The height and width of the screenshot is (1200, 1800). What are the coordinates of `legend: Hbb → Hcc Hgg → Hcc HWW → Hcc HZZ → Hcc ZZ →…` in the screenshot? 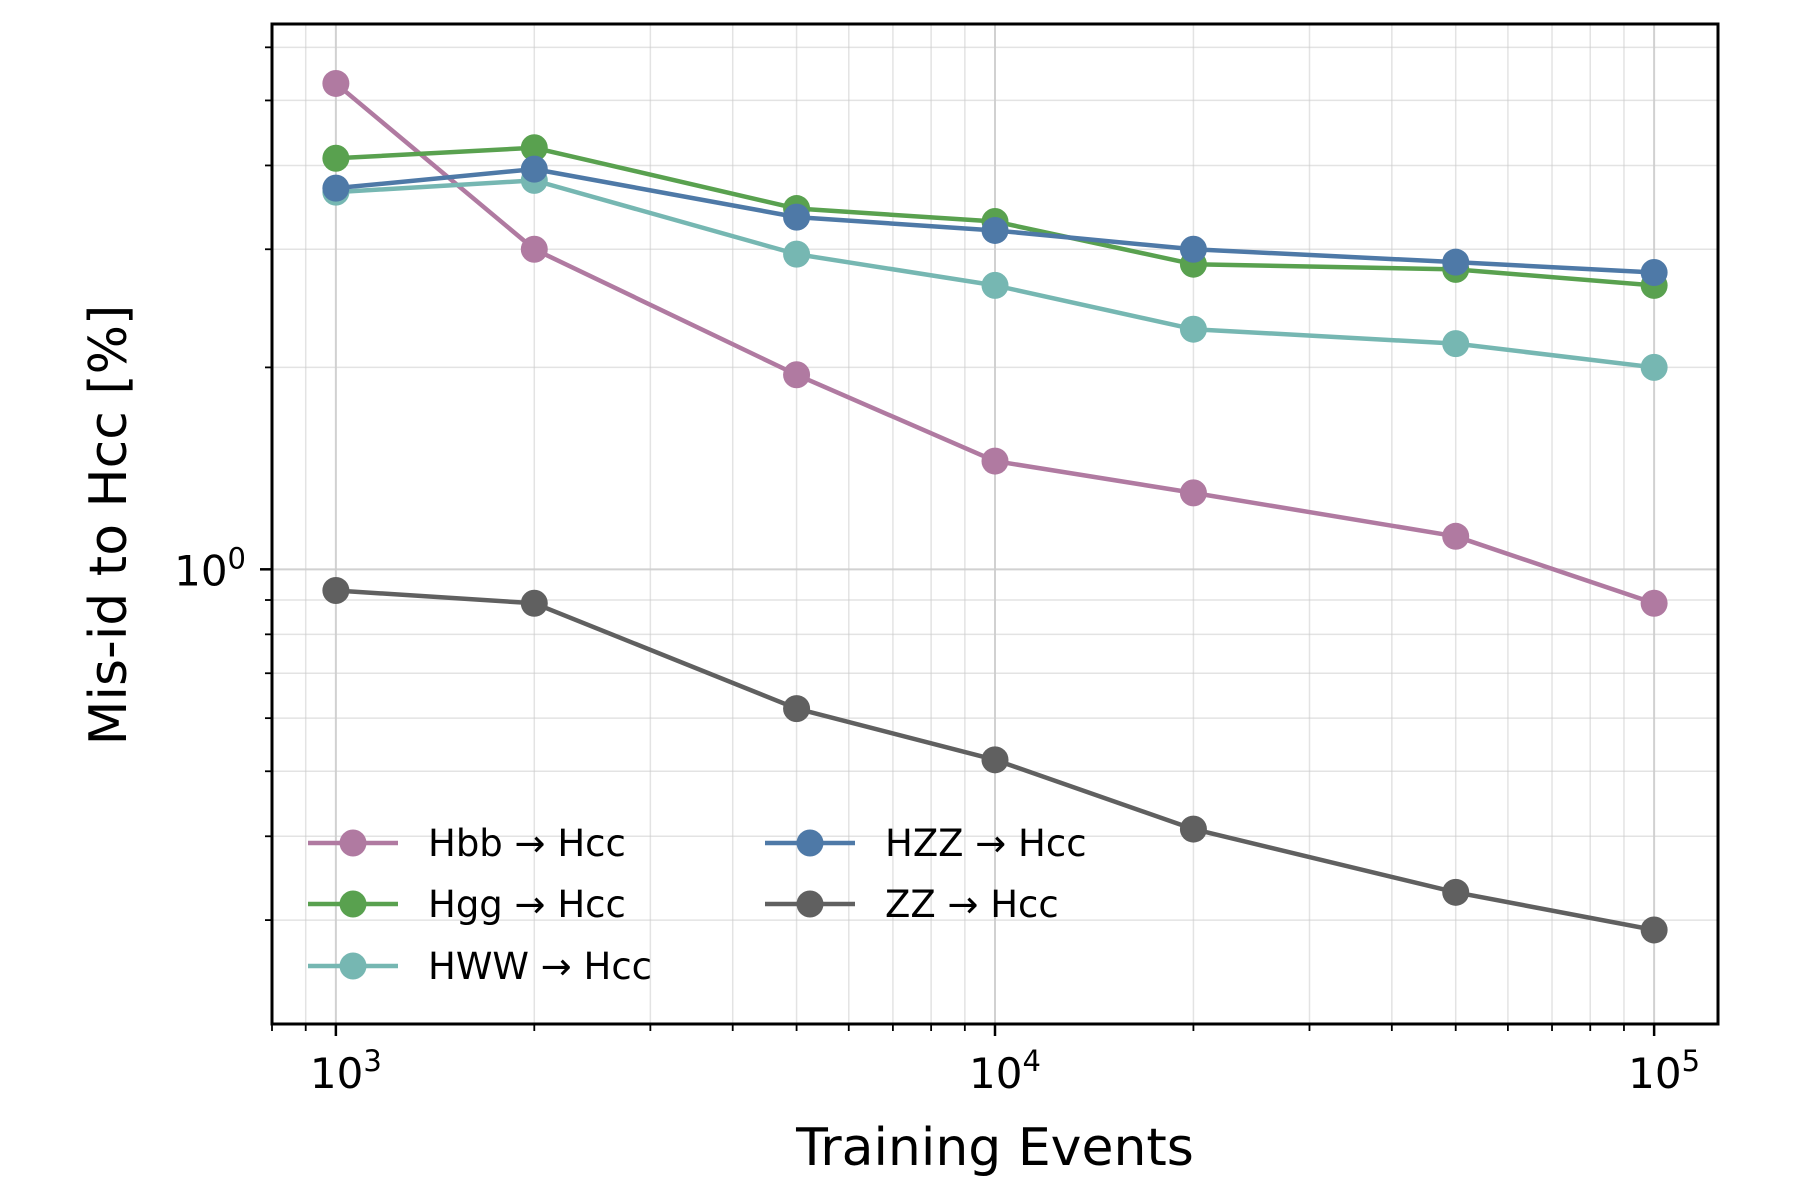 It's located at (697, 905).